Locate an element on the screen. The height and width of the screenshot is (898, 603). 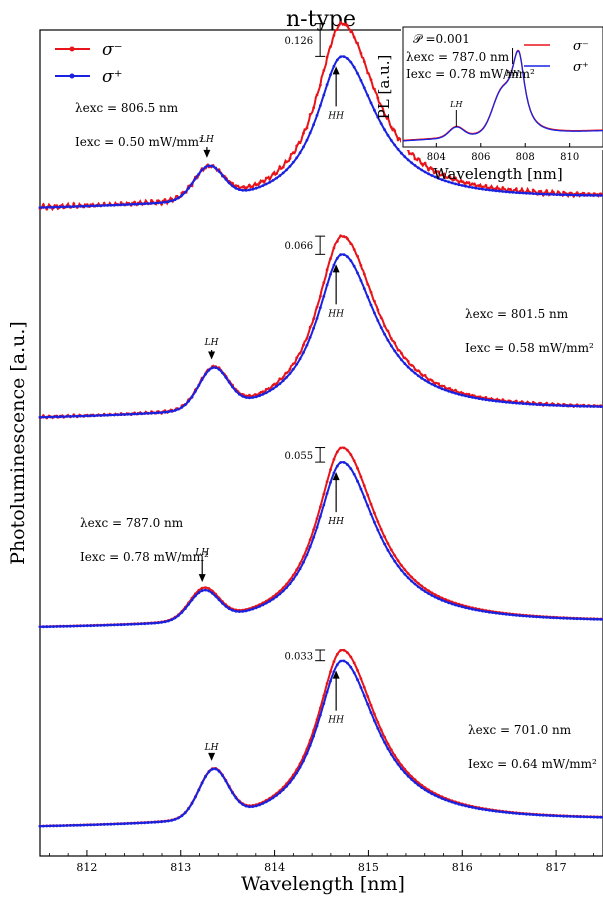
diff-label: 0.126 is located at coordinates (299, 41).